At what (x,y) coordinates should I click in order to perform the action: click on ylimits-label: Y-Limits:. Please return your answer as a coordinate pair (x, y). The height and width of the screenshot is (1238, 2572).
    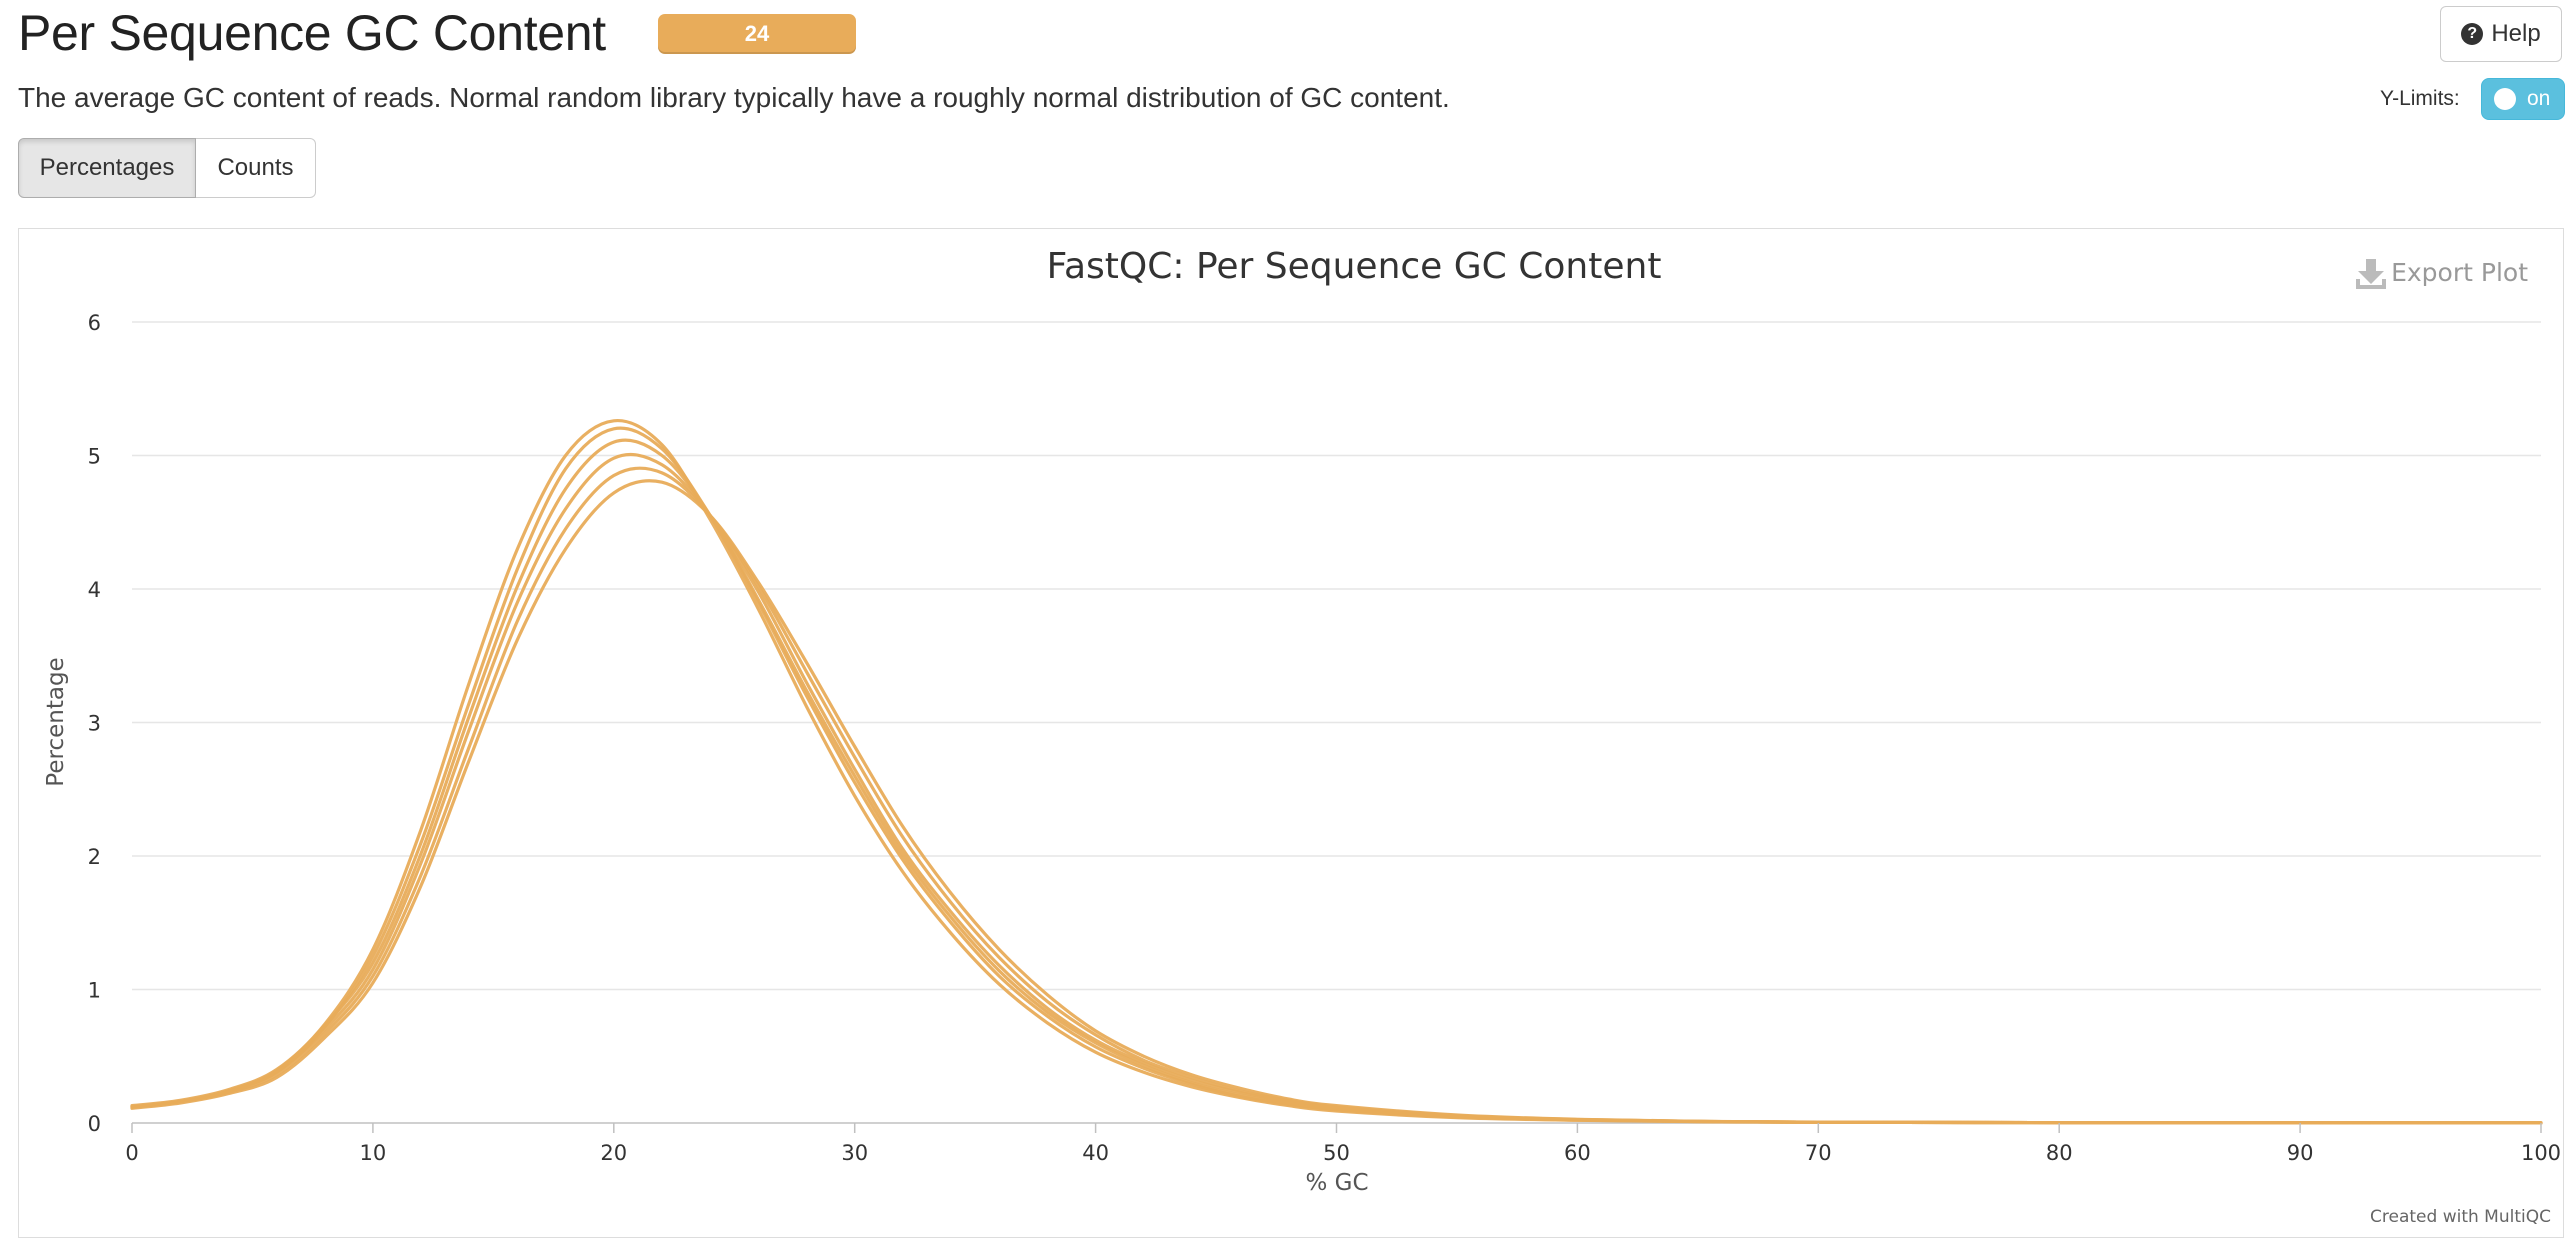
    Looking at the image, I should click on (2420, 98).